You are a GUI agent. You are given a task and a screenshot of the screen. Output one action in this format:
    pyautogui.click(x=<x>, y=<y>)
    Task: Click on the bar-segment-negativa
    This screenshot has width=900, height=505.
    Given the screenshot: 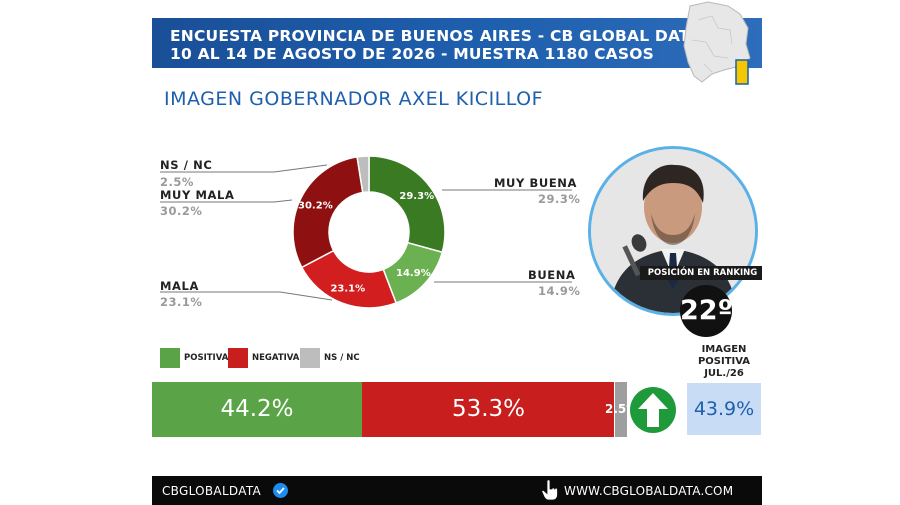 What is the action you would take?
    pyautogui.click(x=488, y=409)
    